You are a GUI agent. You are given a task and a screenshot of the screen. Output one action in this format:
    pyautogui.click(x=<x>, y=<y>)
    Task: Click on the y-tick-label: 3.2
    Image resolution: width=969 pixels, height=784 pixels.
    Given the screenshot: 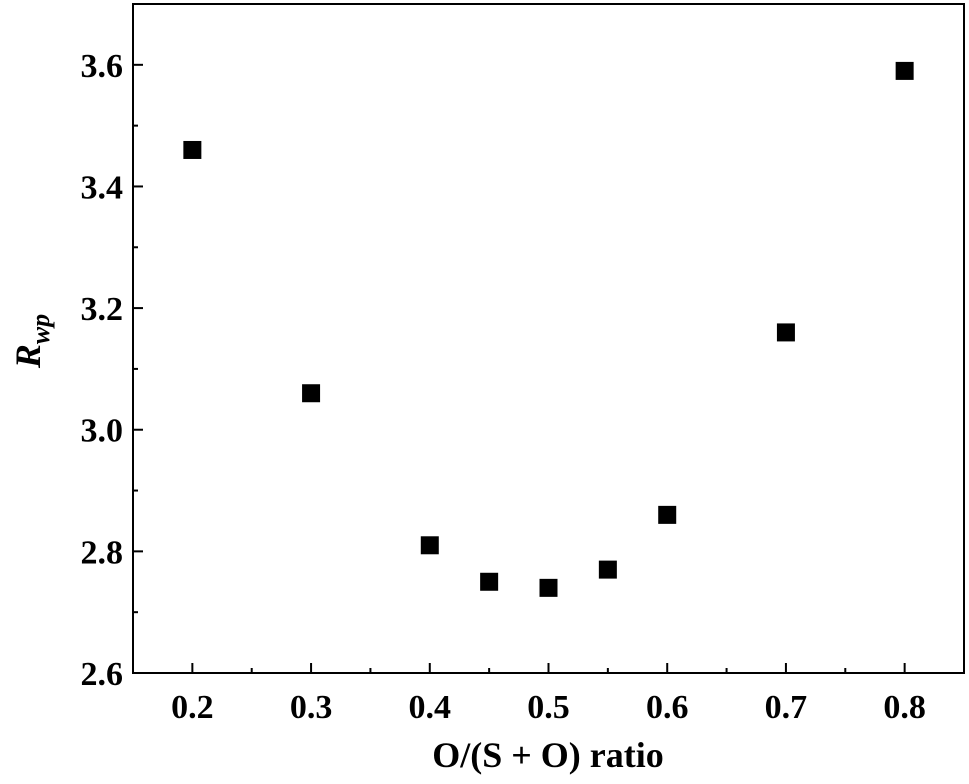 What is the action you would take?
    pyautogui.click(x=102, y=309)
    